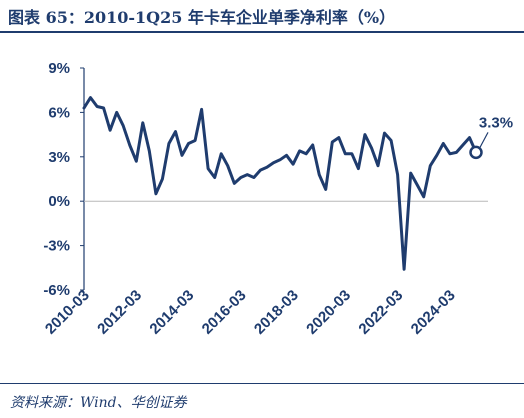 Image resolution: width=524 pixels, height=418 pixels. Describe the element at coordinates (119, 312) in the screenshot. I see `x-tick-label: 2012-03` at that location.